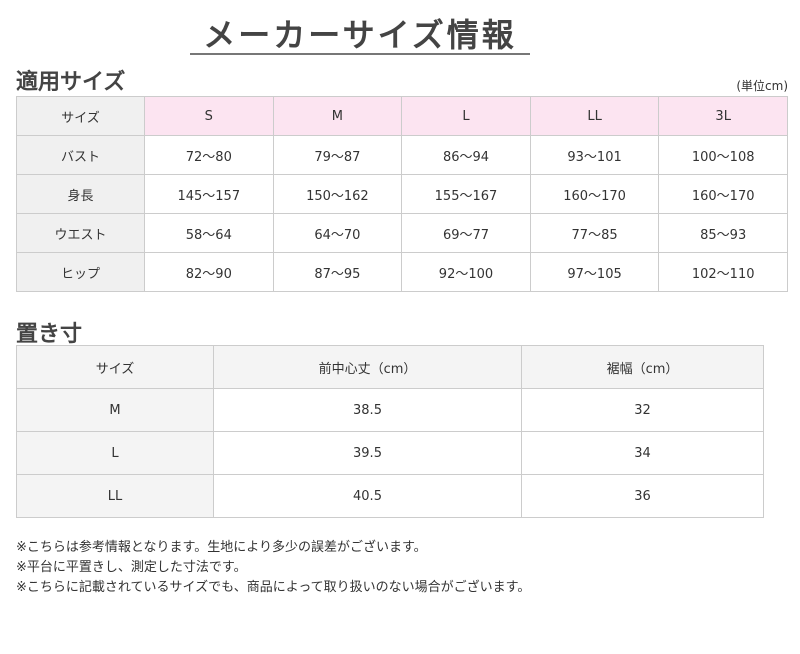 This screenshot has height=654, width=800. What do you see at coordinates (642, 410) in the screenshot?
I see `table-cell: 32` at bounding box center [642, 410].